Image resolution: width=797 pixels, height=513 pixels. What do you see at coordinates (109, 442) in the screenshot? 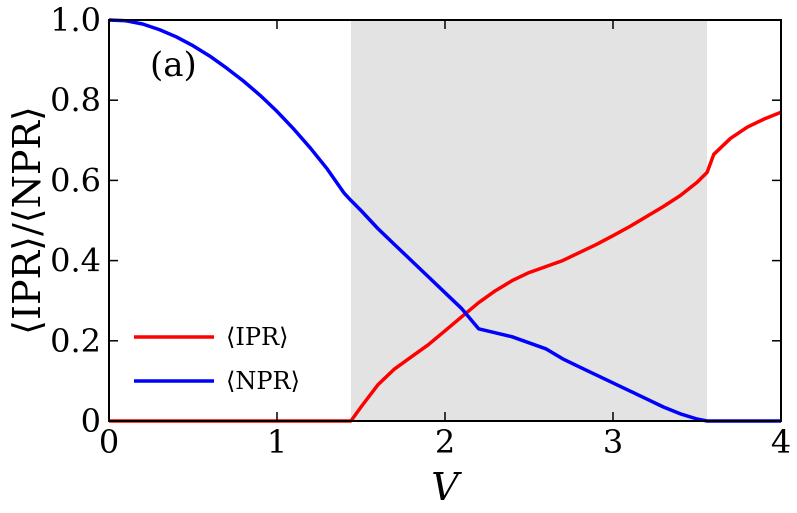
I see `x-tick-label: 0` at bounding box center [109, 442].